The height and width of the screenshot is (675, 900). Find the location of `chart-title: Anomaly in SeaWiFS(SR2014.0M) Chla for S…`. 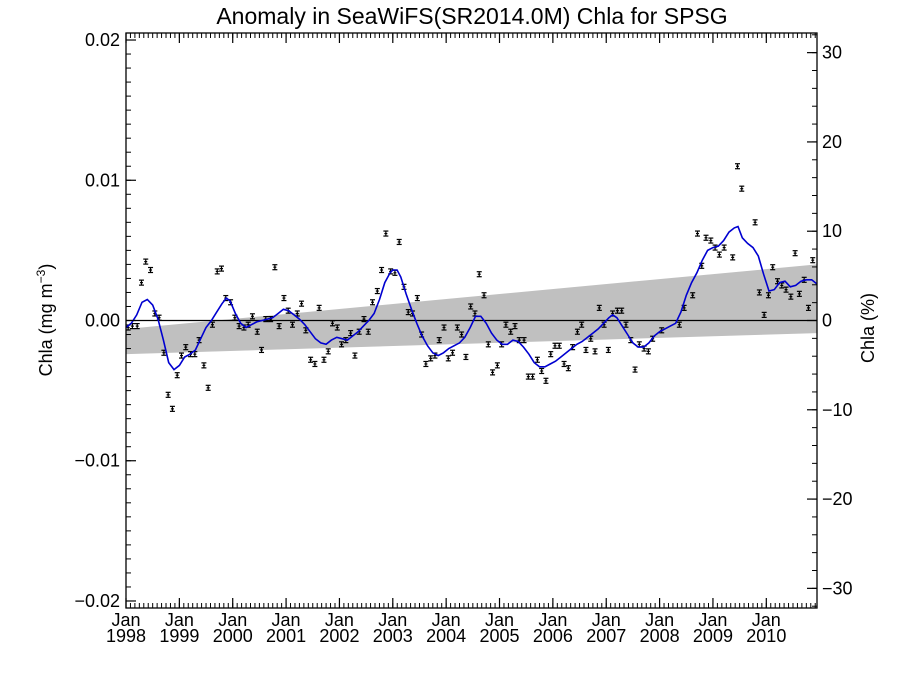

chart-title: Anomaly in SeaWiFS(SR2014.0M) Chla for S… is located at coordinates (471, 16).